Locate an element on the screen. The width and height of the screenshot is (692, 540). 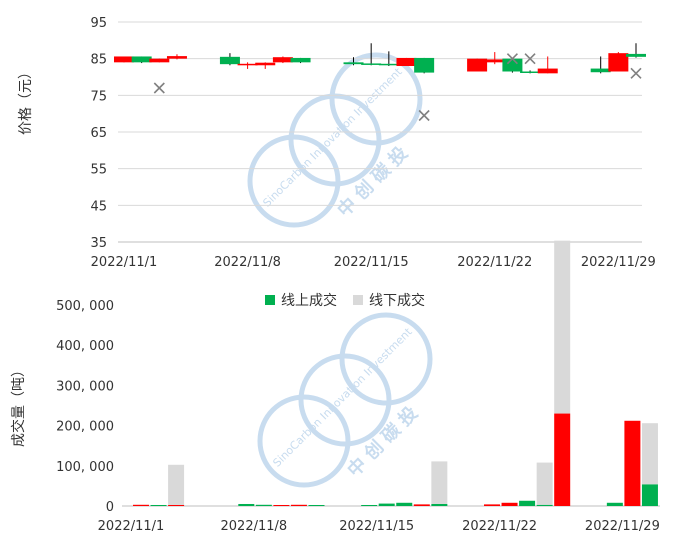
candlesticks is located at coordinates (380, 58).